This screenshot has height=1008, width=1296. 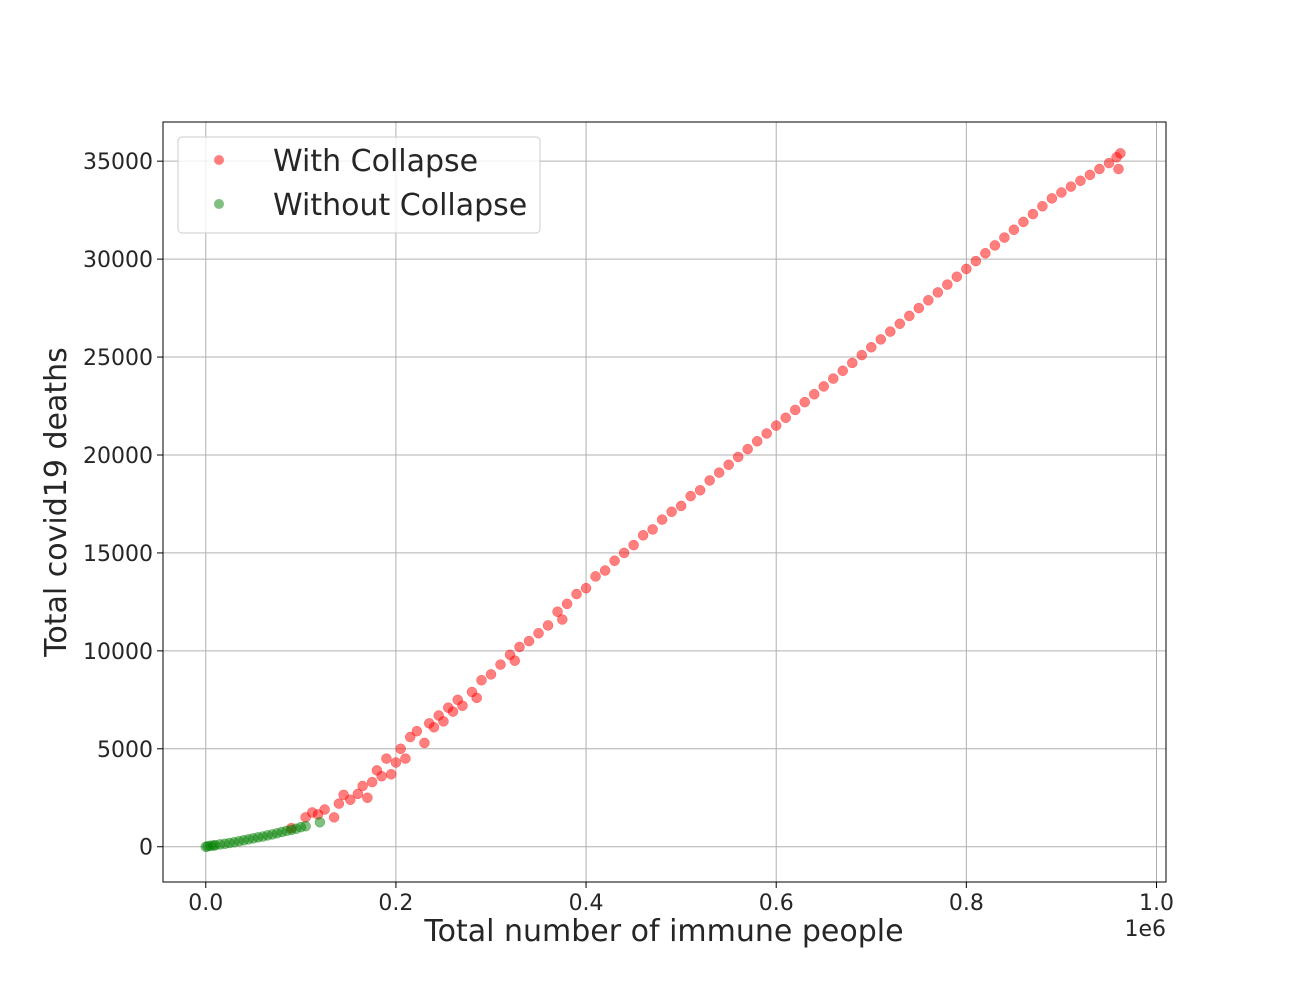 What do you see at coordinates (118, 456) in the screenshot?
I see `y-tick-label: 20000` at bounding box center [118, 456].